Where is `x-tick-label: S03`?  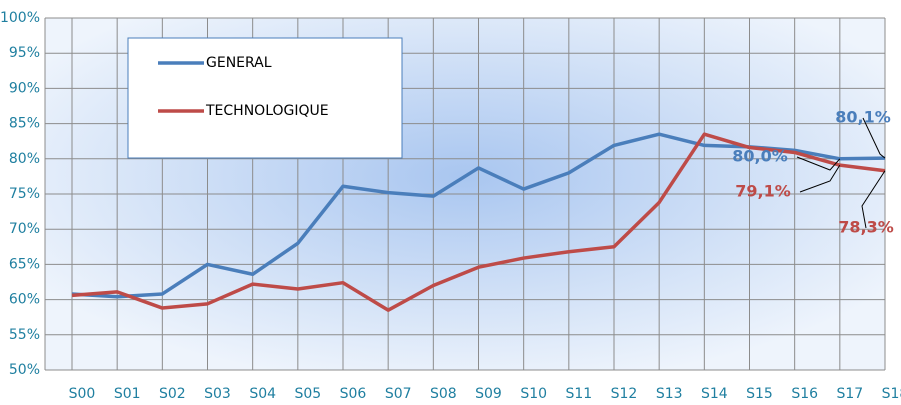 x-tick-label: S03 is located at coordinates (217, 394).